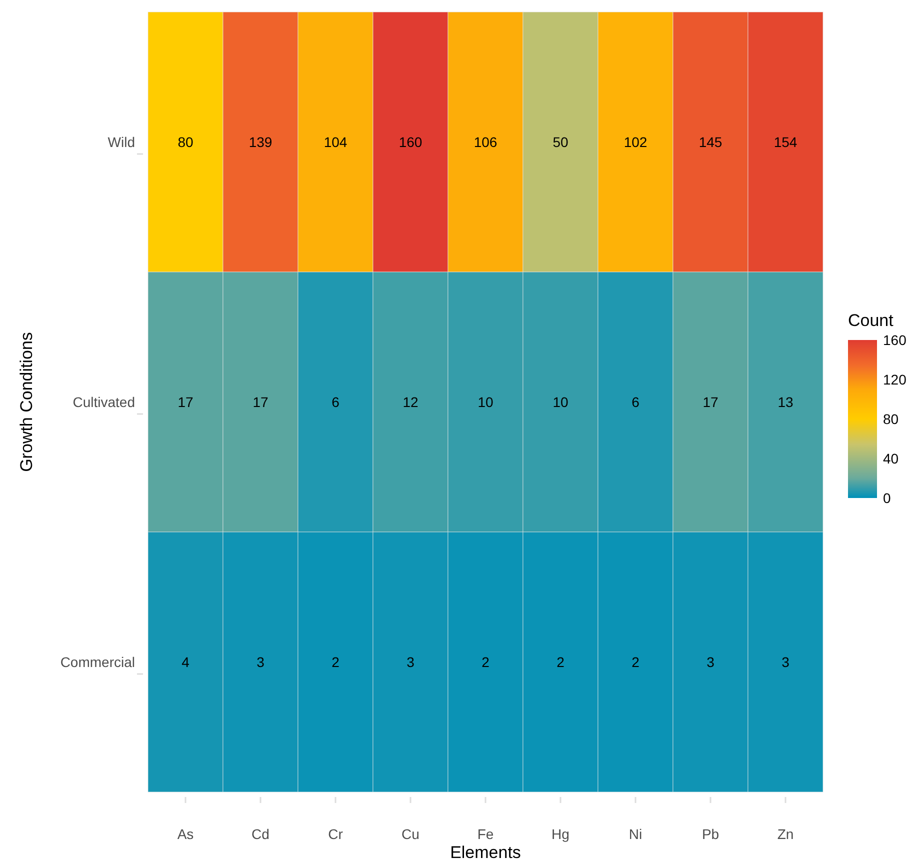  I want to click on x-tick-label: Ni, so click(635, 834).